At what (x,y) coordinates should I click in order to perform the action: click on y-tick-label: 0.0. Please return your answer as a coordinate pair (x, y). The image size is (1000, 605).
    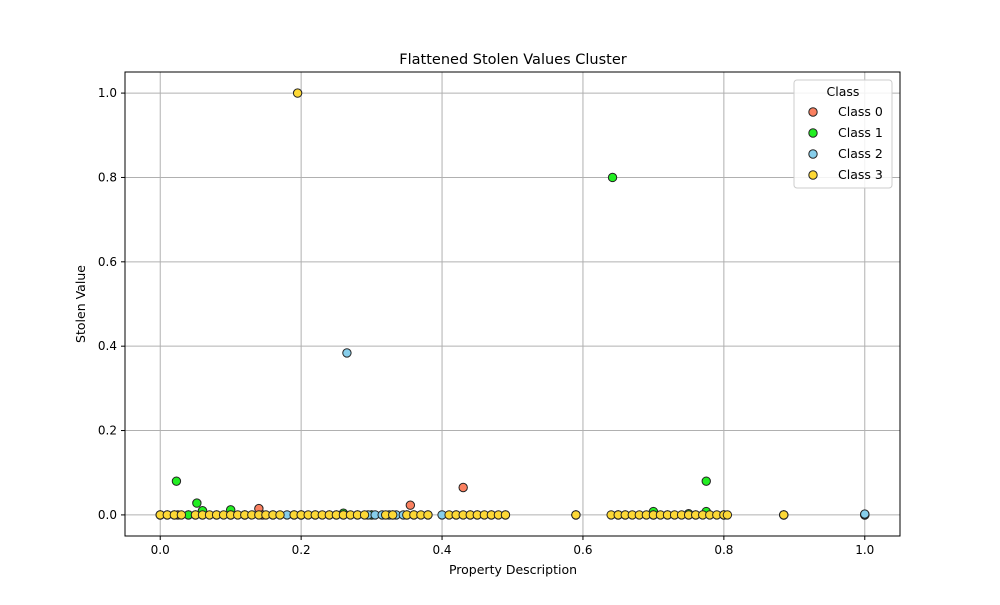
    Looking at the image, I should click on (107, 515).